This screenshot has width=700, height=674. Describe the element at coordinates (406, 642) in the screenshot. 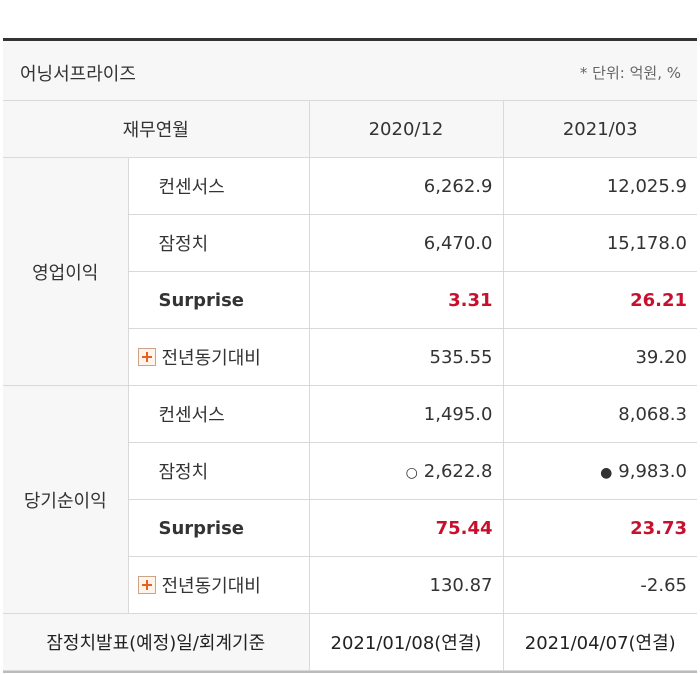

I see `announcement-date-value: 2021/01/08(연결)` at that location.